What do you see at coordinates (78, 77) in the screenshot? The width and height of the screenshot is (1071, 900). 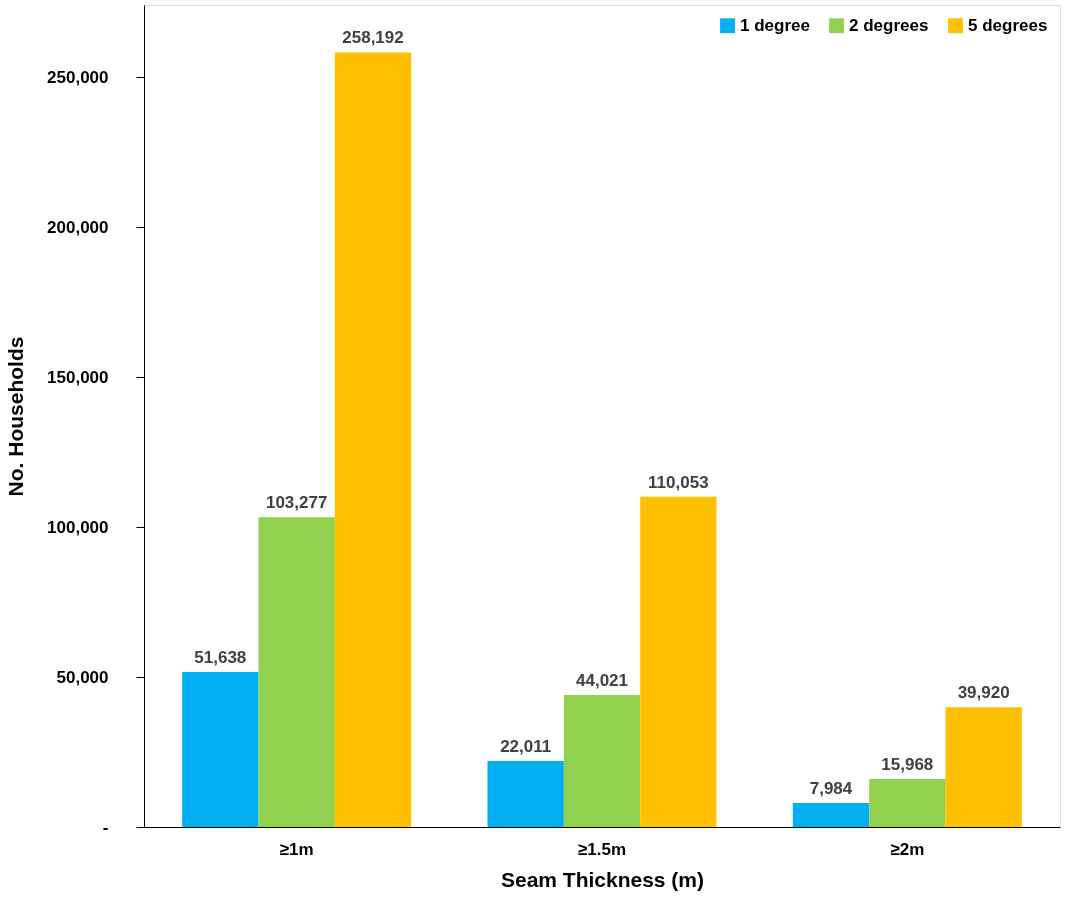 I see `y-tick-label: 250,000` at bounding box center [78, 77].